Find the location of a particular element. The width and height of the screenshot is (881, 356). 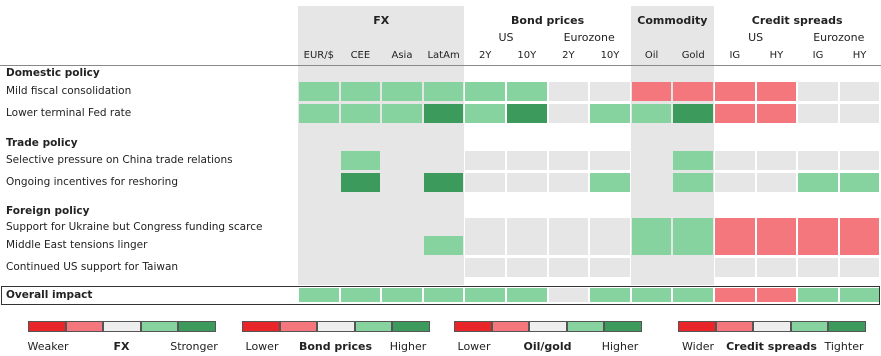

column-label: 10Y is located at coordinates (610, 55).